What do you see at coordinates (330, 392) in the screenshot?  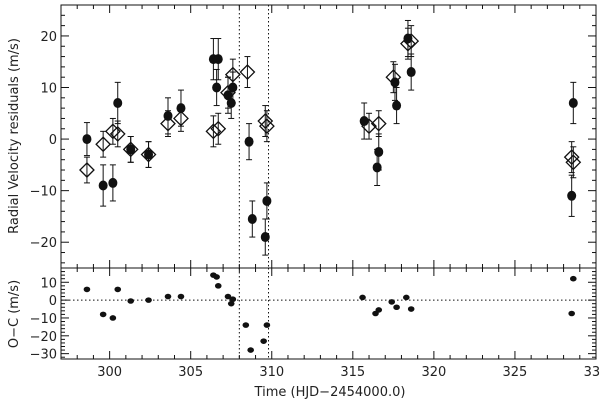 I see `x-axis-label: Time (HJD−2454000.0)` at bounding box center [330, 392].